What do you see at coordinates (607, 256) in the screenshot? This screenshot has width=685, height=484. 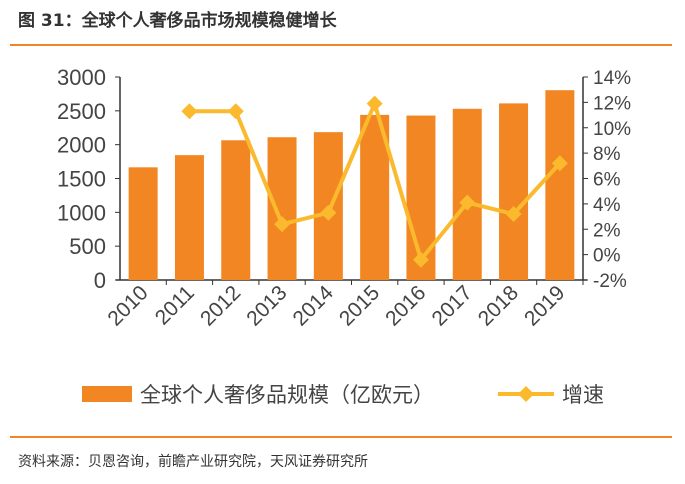 I see `right-tick-label: 0%` at bounding box center [607, 256].